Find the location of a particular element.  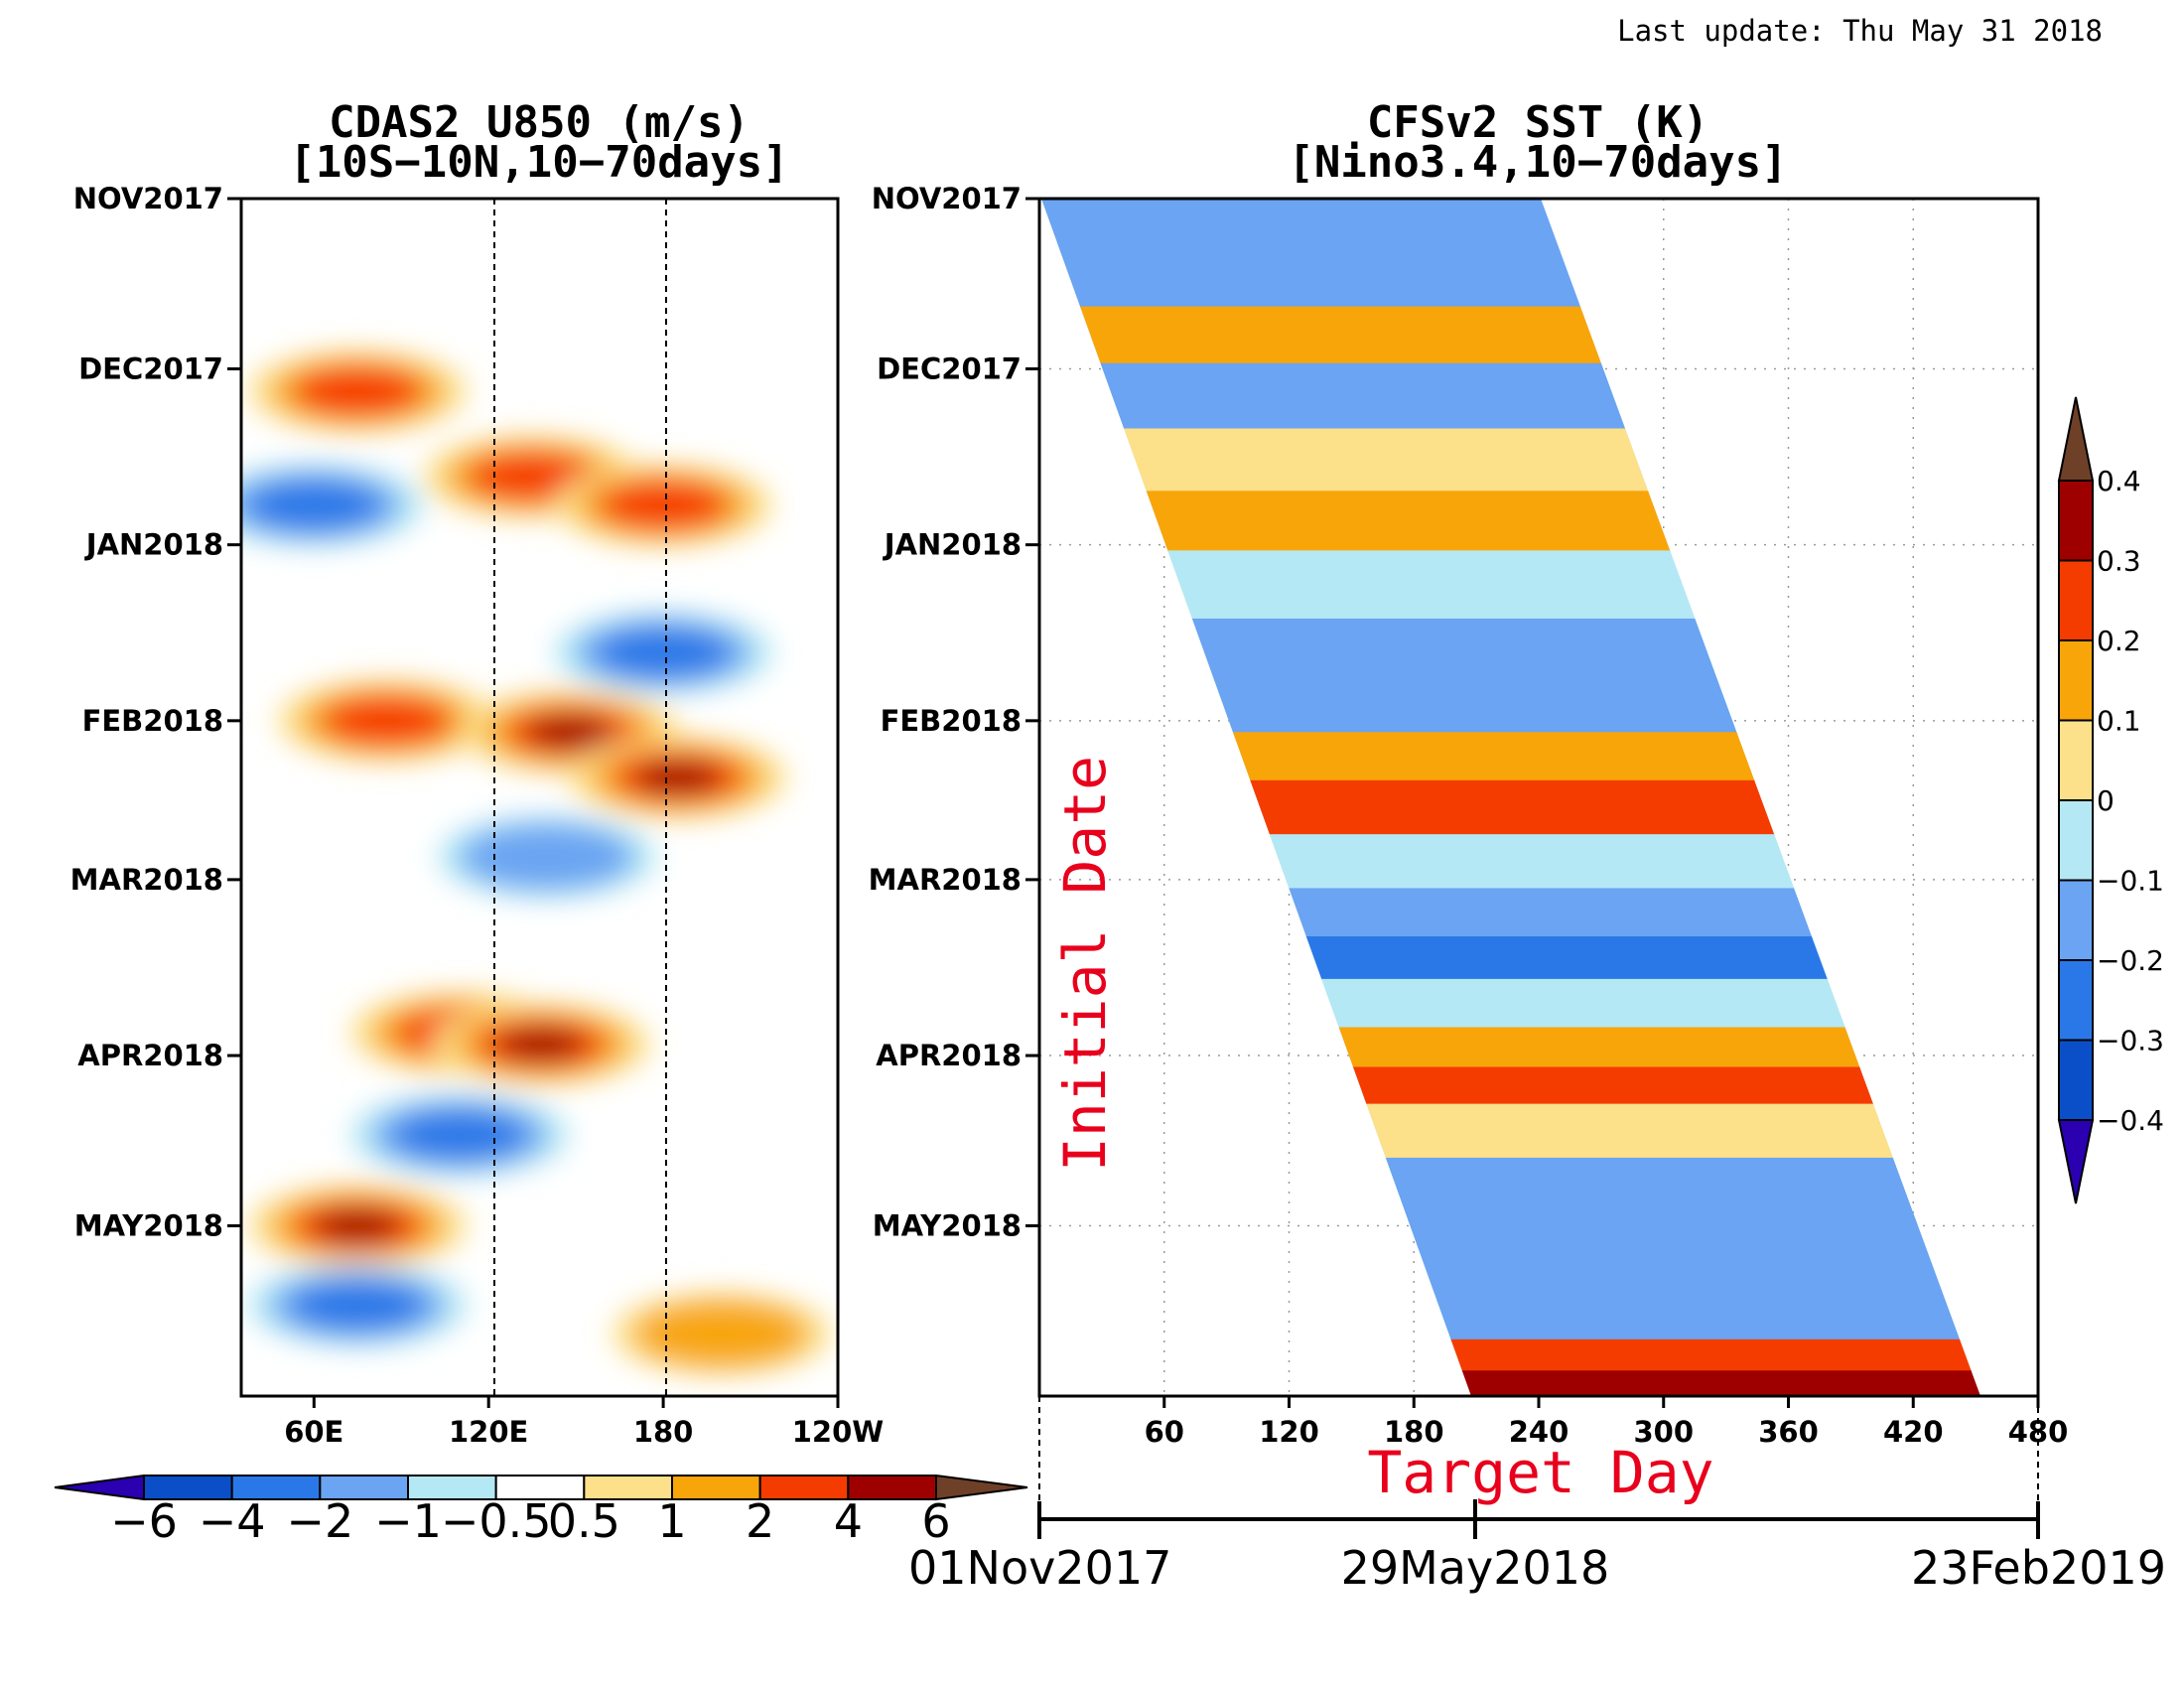

right-colorbar-label-8: −0.4 is located at coordinates (2130, 1120).